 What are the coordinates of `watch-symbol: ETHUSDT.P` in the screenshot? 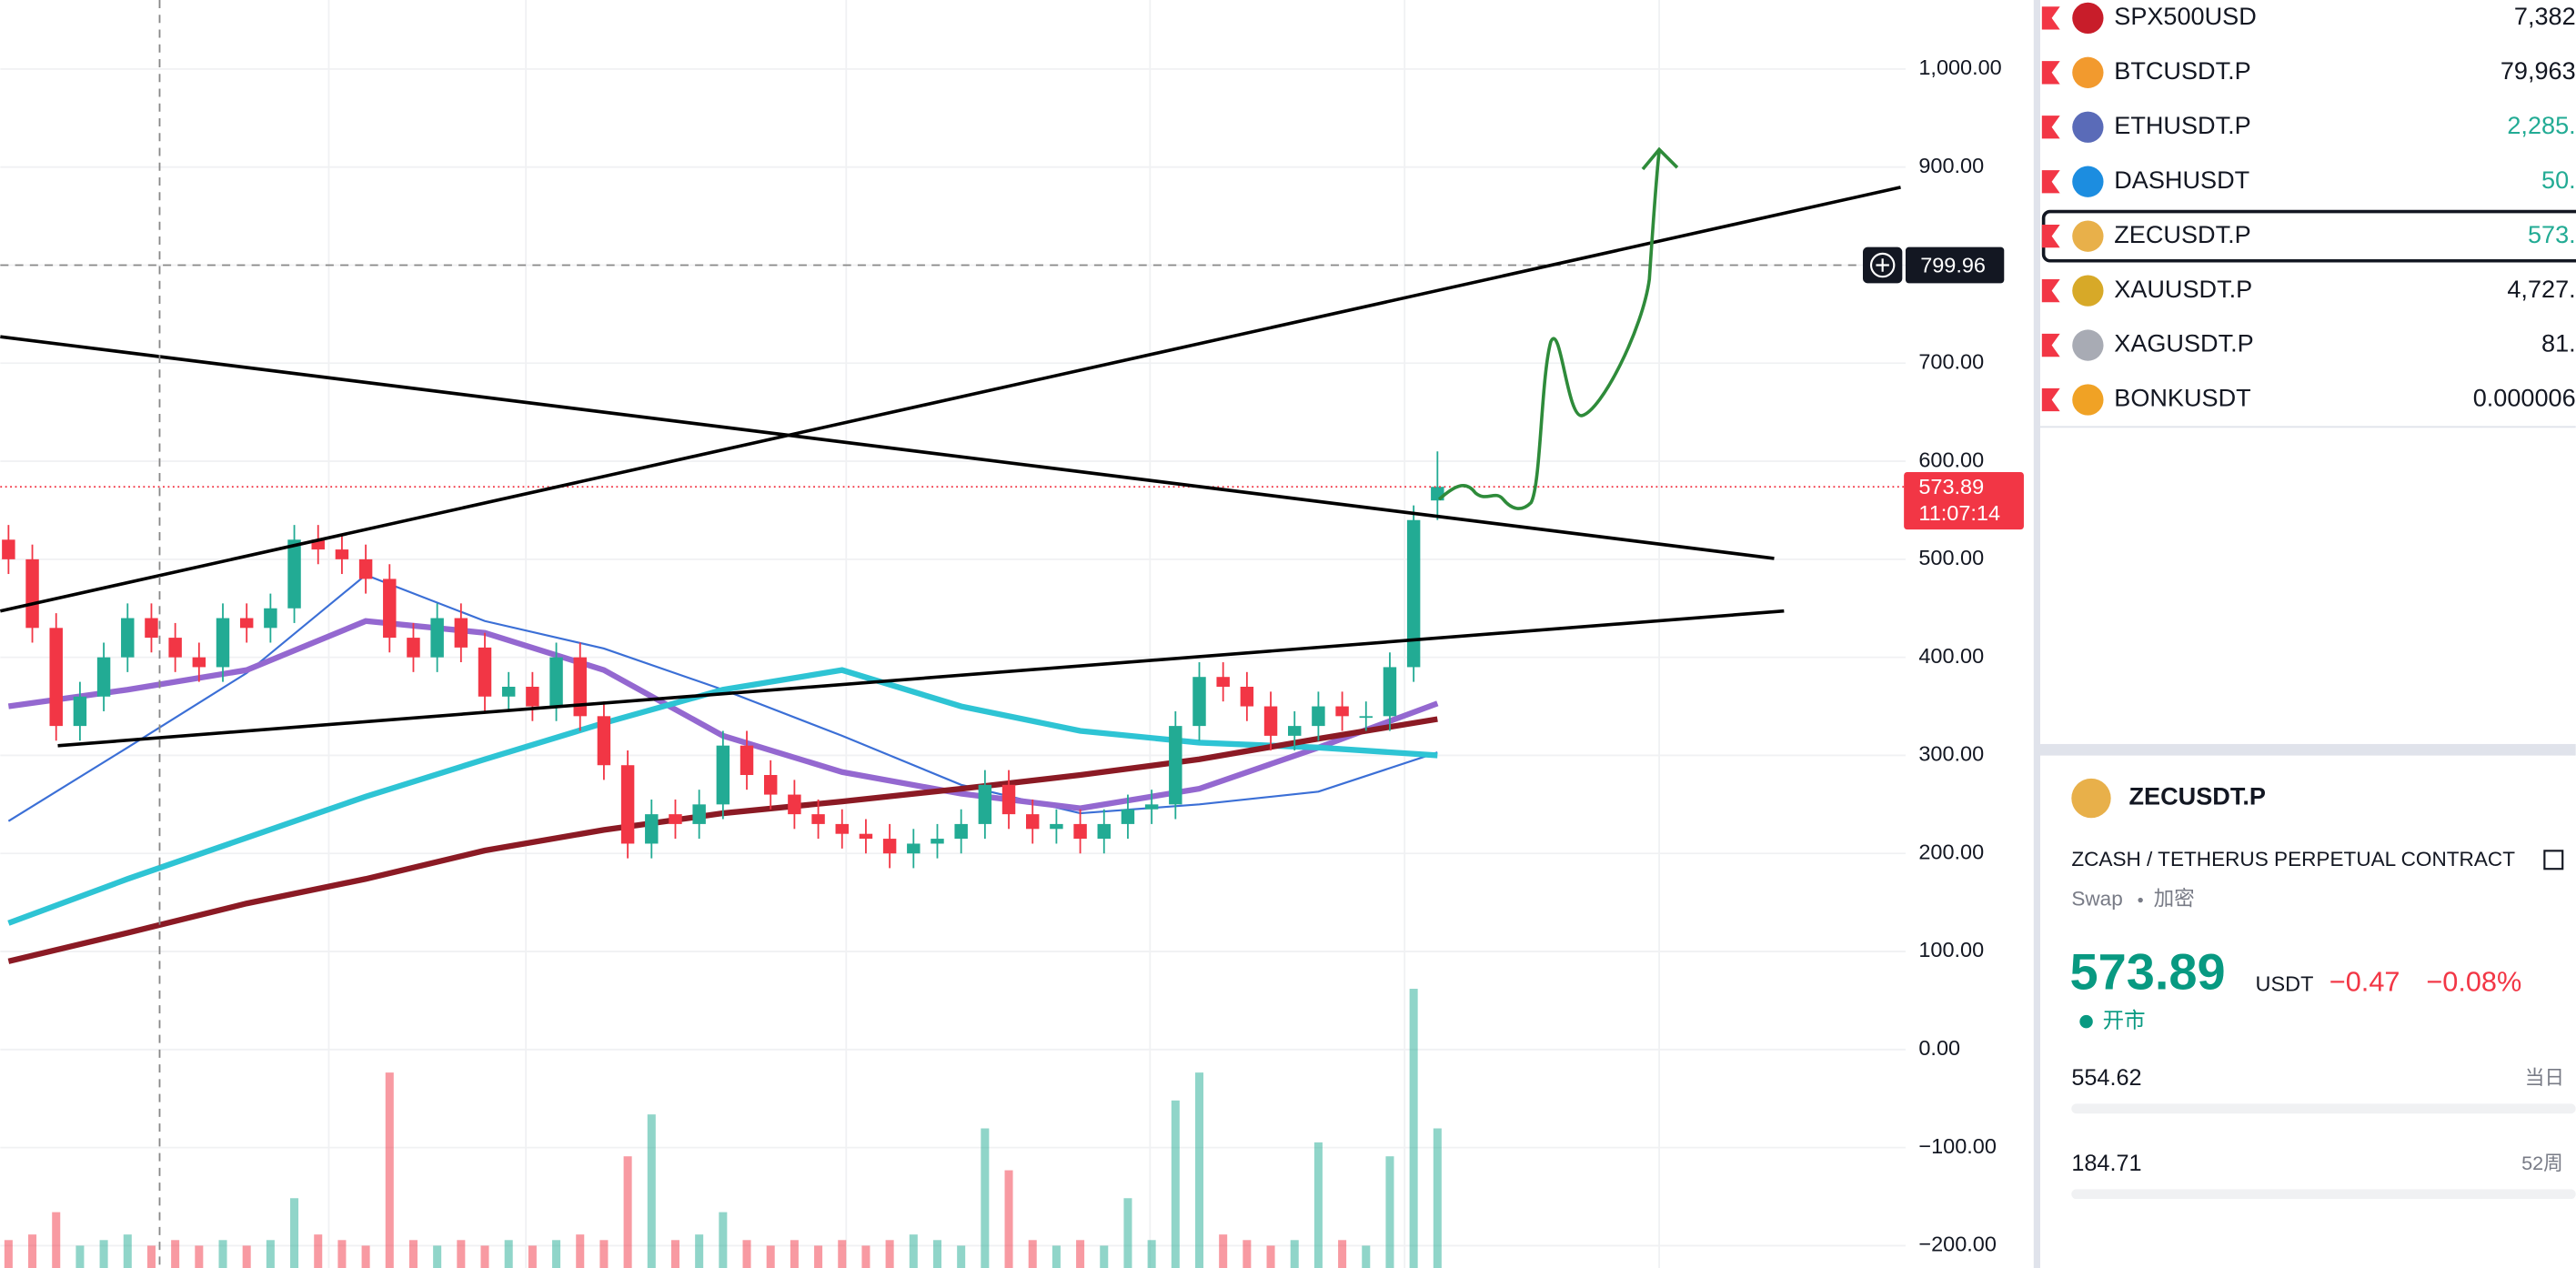 It's located at (2182, 125).